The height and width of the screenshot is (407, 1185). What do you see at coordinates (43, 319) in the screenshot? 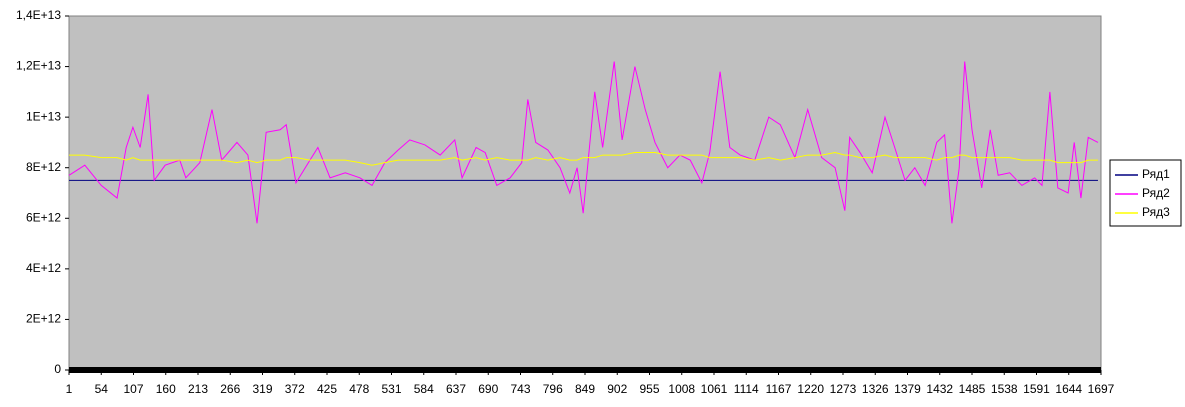
I see `y-tick-label: 2E+12` at bounding box center [43, 319].